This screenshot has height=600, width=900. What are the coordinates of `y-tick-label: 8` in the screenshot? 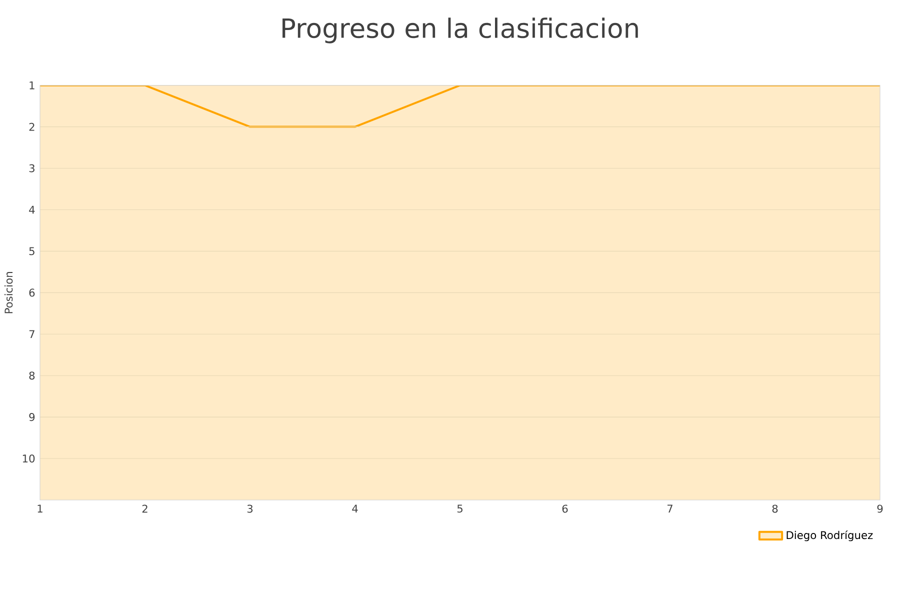 It's located at (32, 376).